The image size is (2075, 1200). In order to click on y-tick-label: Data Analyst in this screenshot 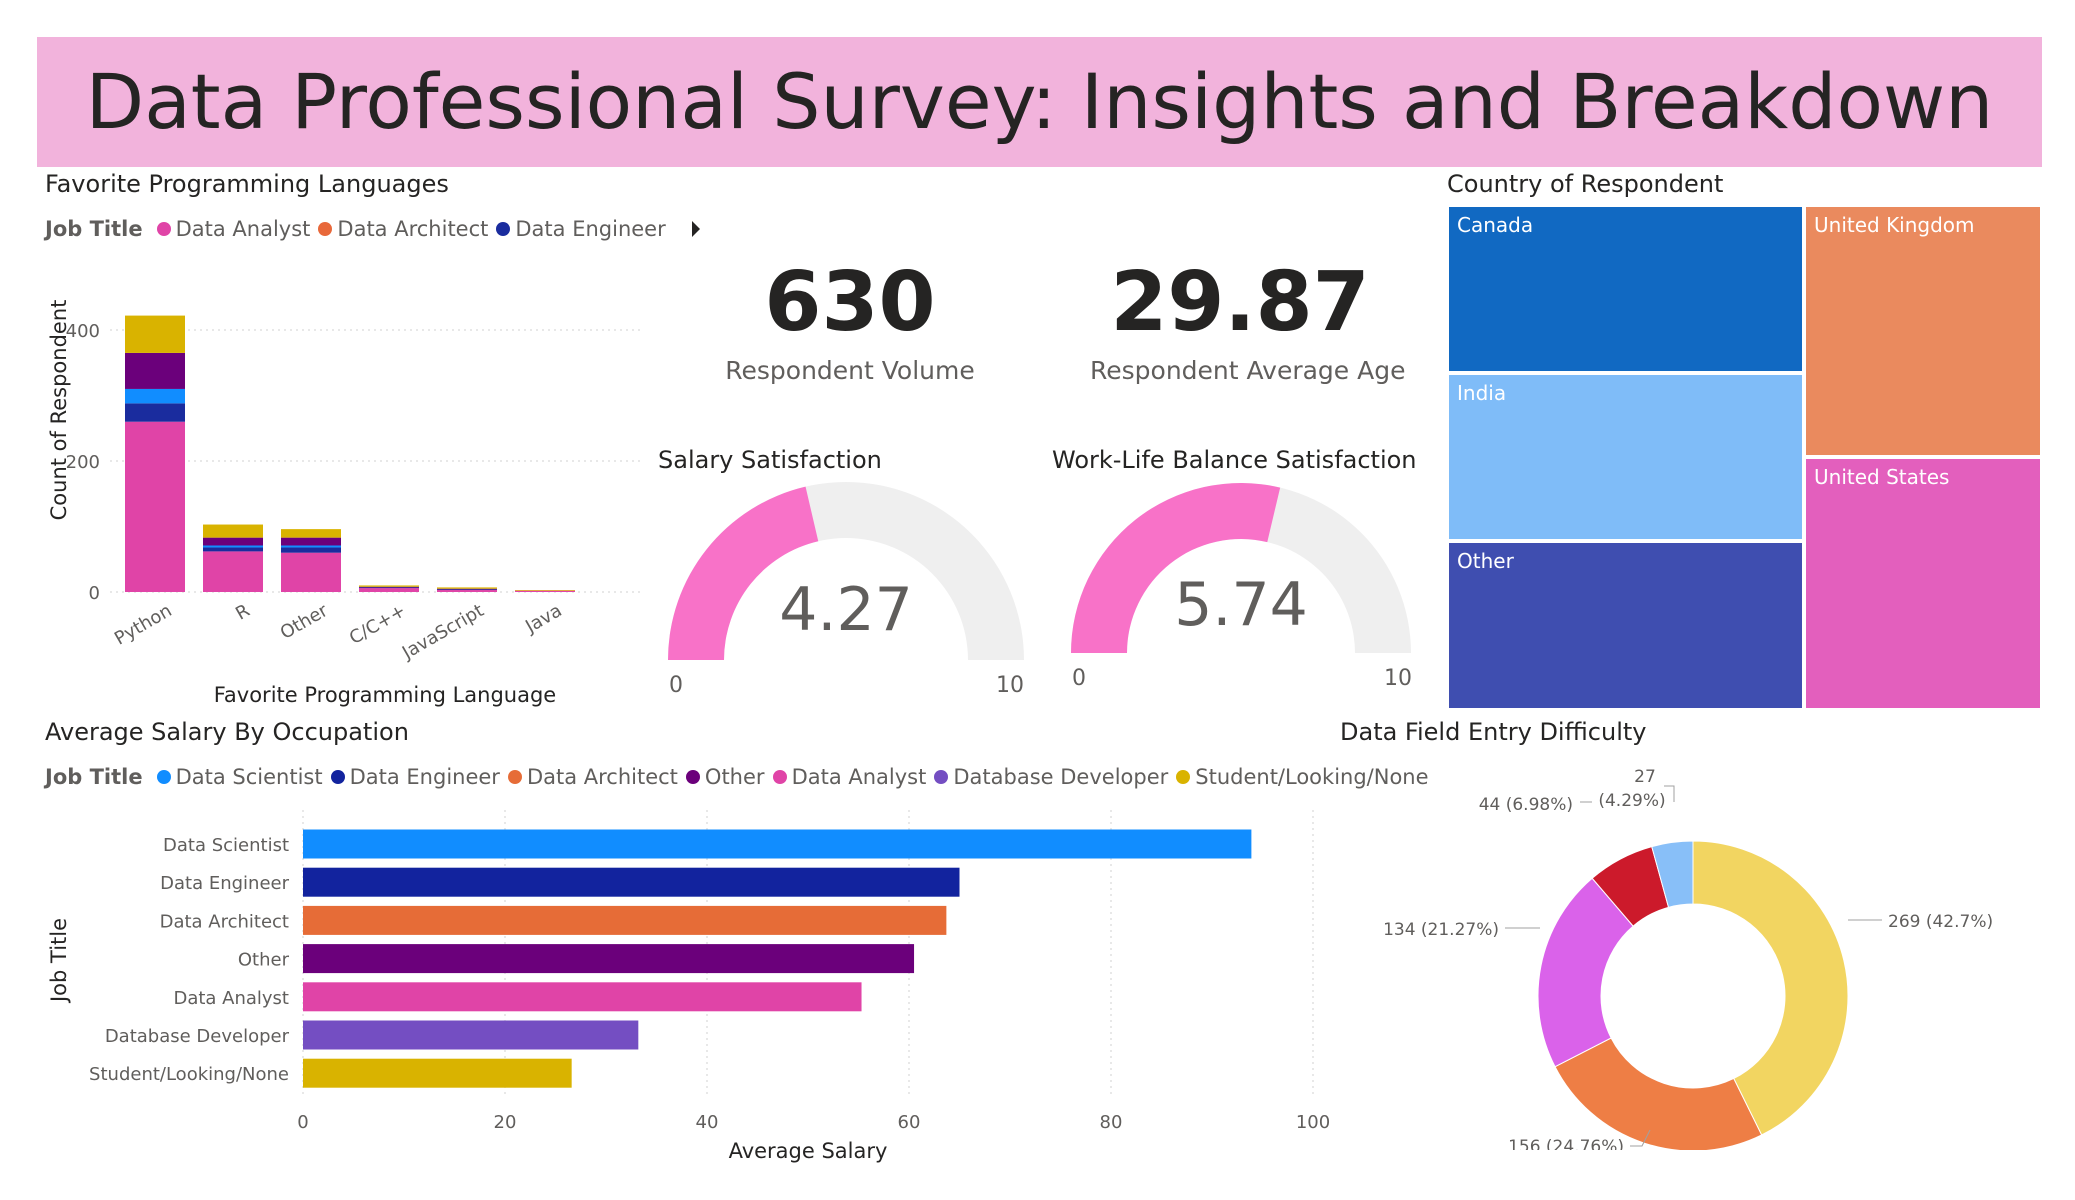, I will do `click(231, 998)`.